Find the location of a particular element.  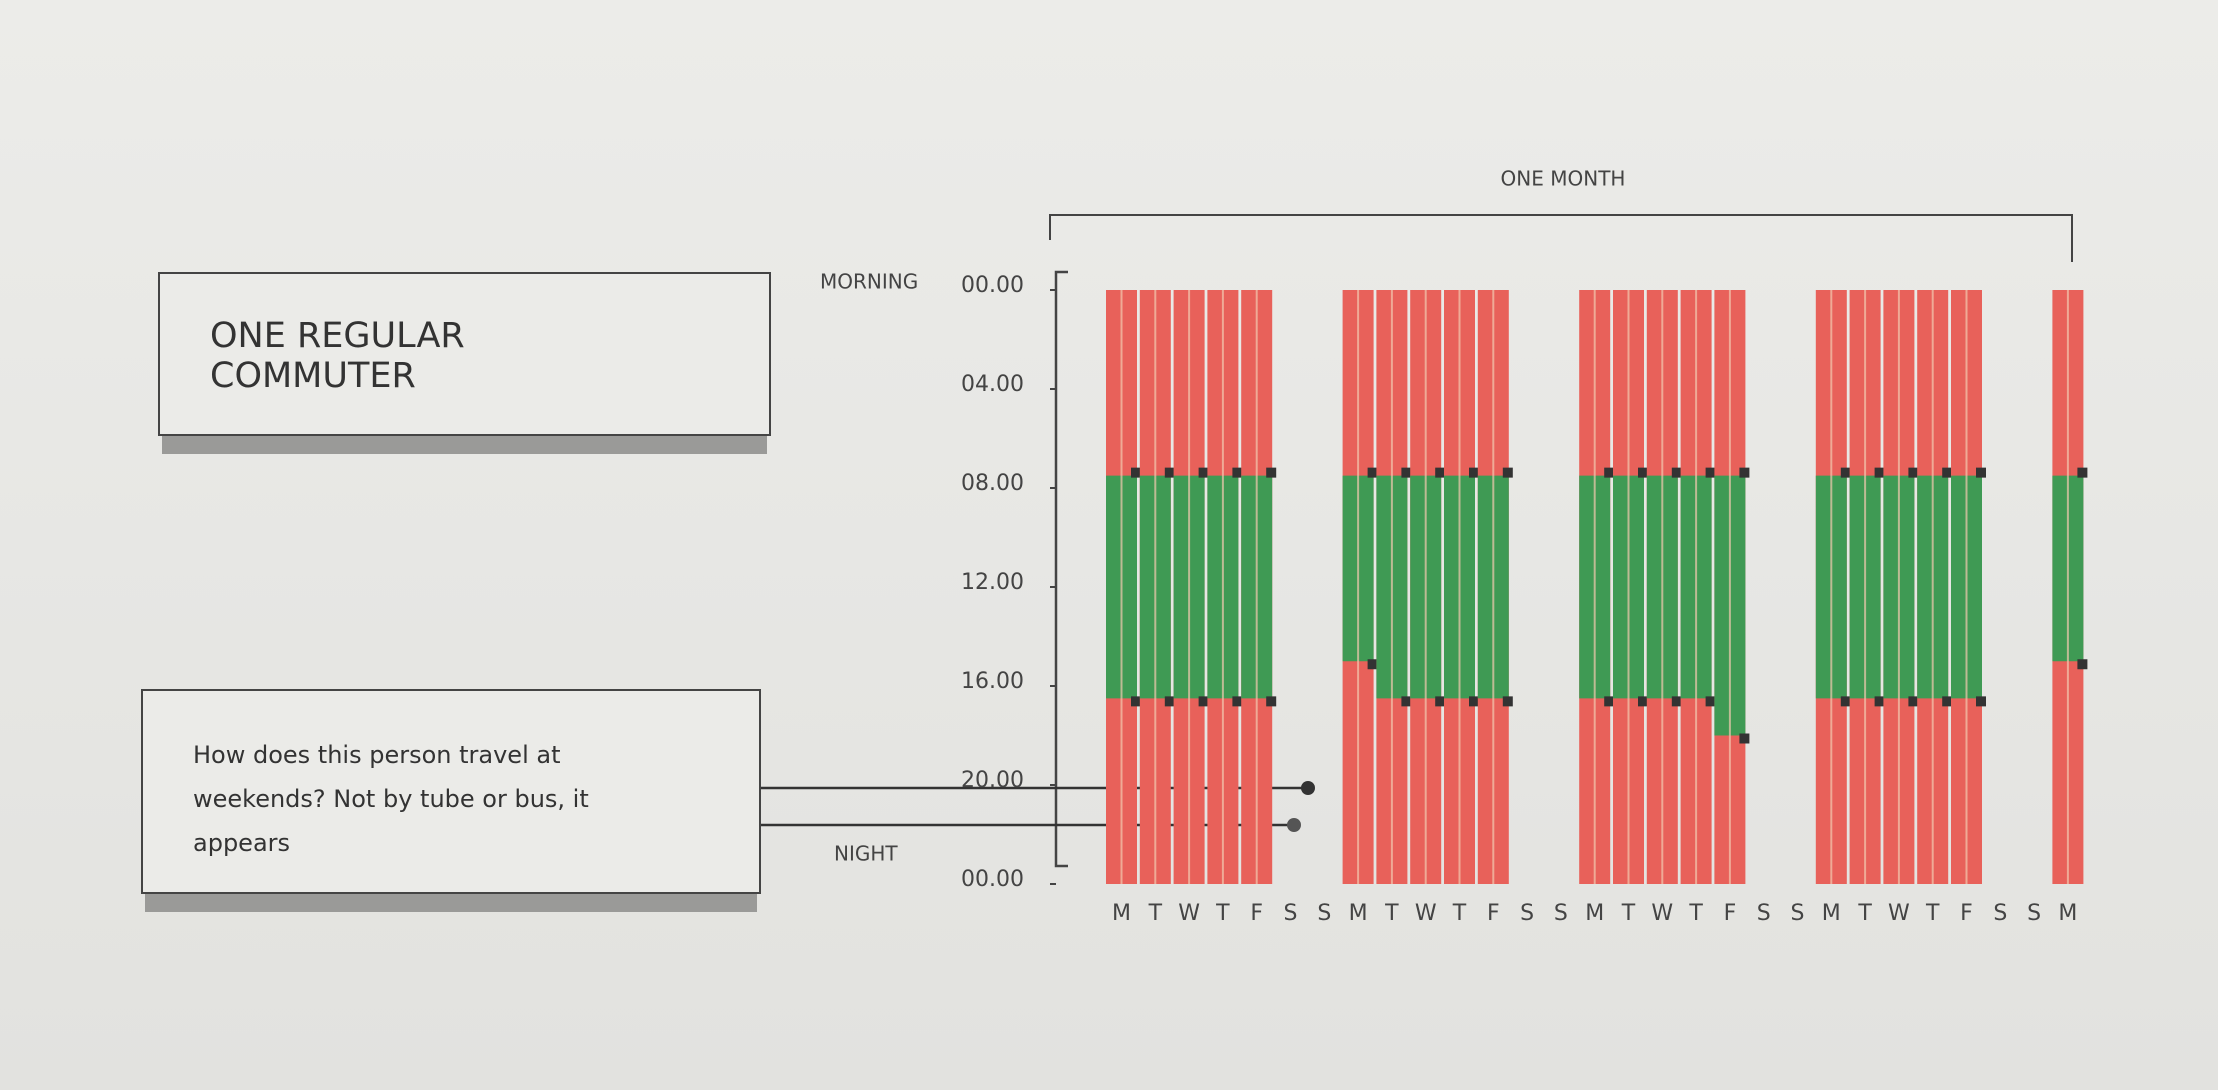

label-box: ONE REGULAR COMMUTER is located at coordinates (464, 354).